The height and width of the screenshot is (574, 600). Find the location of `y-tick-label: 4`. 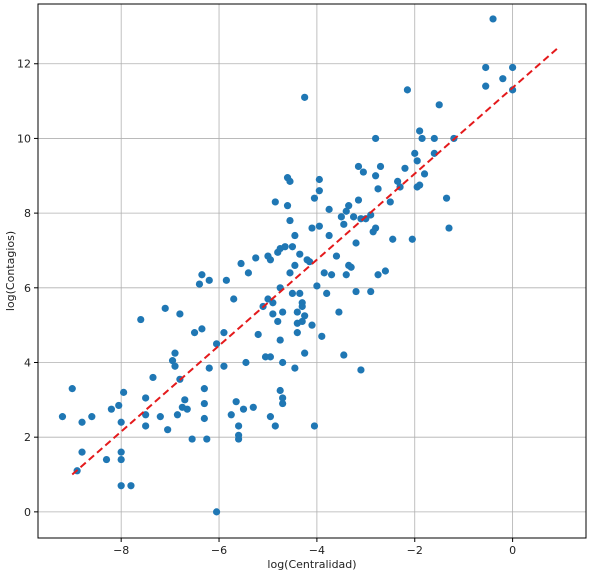

y-tick-label: 4 is located at coordinates (27, 362).